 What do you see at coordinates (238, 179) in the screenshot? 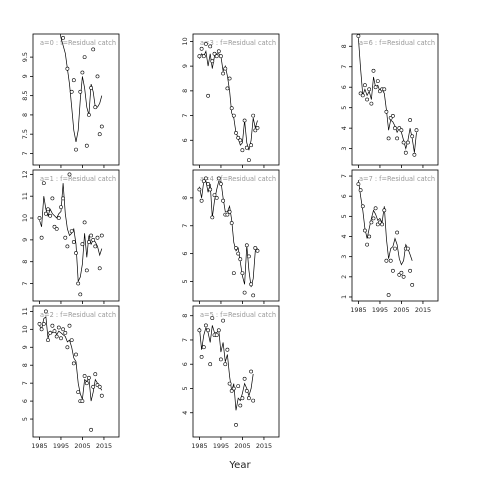
I see `panel-label: a=4 : f=Residual catch` at bounding box center [238, 179].